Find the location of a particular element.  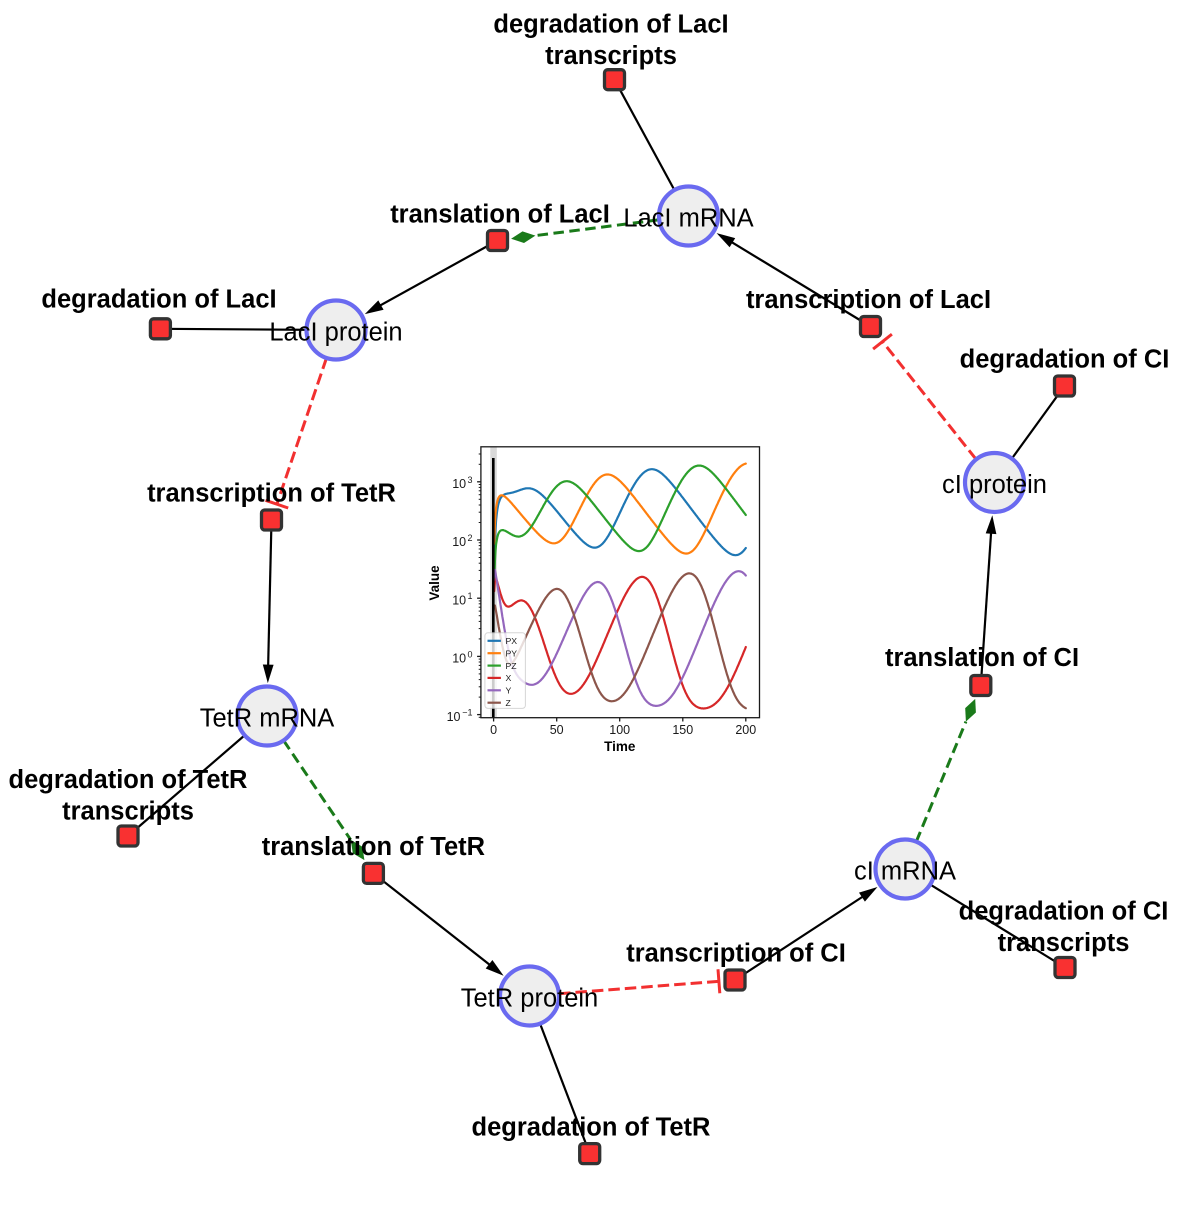

svg-text: LacI mRNA is located at coordinates (688, 219).